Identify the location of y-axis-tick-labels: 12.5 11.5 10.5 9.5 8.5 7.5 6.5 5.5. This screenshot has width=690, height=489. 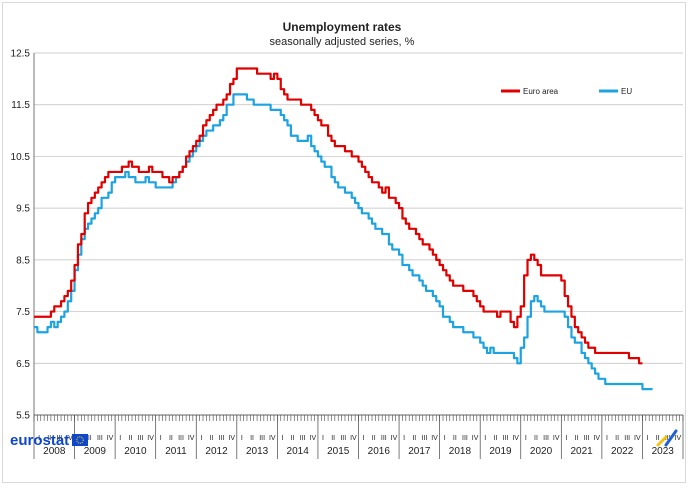
(21, 235).